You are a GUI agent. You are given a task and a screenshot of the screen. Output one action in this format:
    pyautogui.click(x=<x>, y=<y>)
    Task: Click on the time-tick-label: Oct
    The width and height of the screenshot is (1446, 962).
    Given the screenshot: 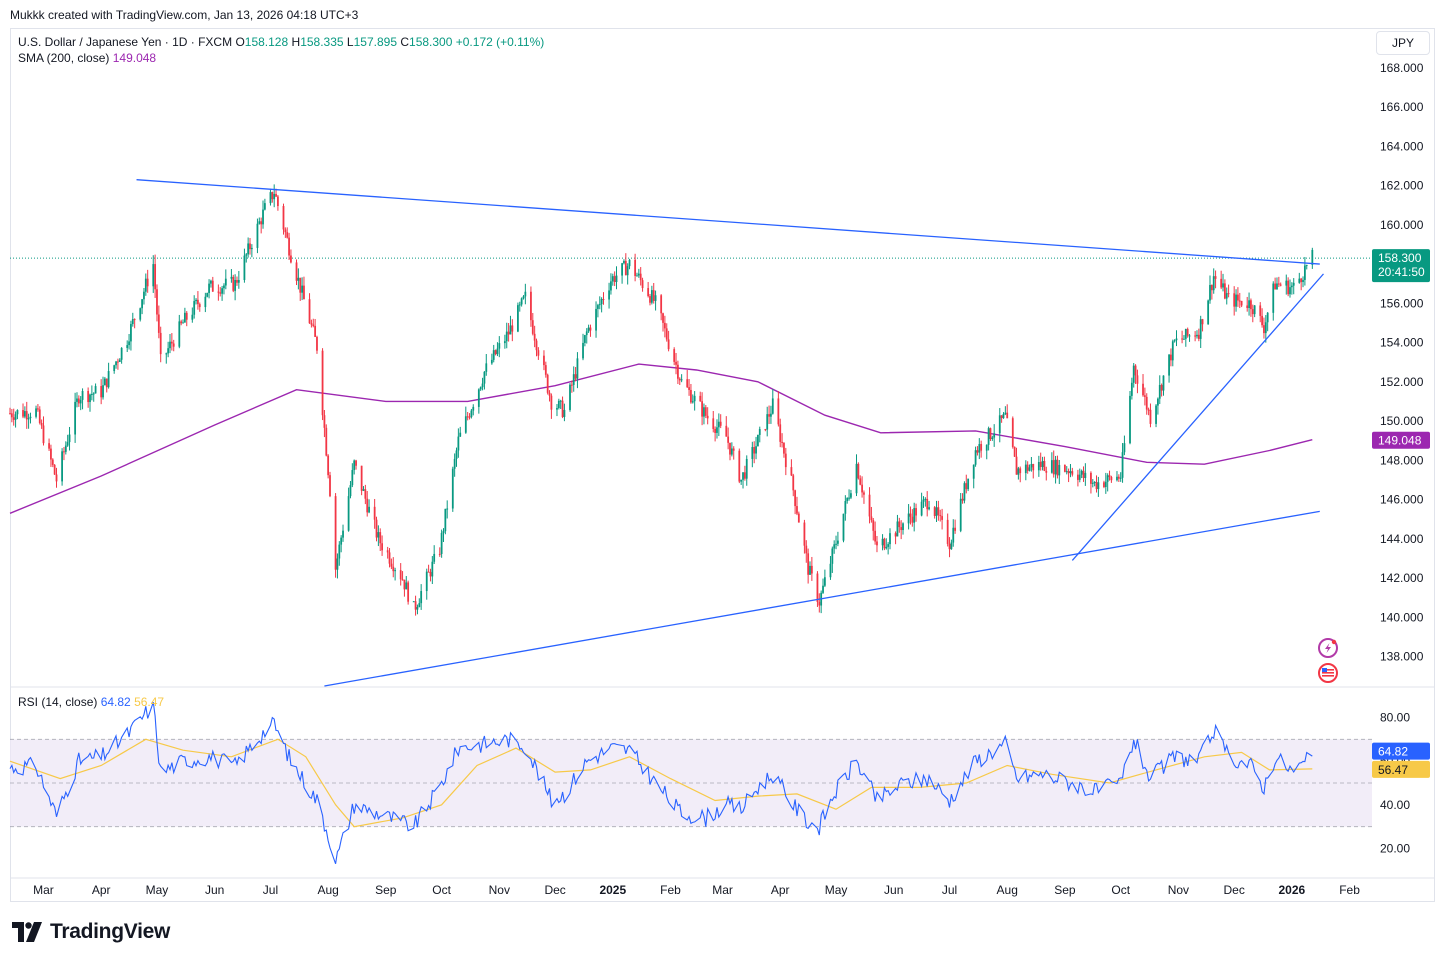 What is the action you would take?
    pyautogui.click(x=1120, y=890)
    